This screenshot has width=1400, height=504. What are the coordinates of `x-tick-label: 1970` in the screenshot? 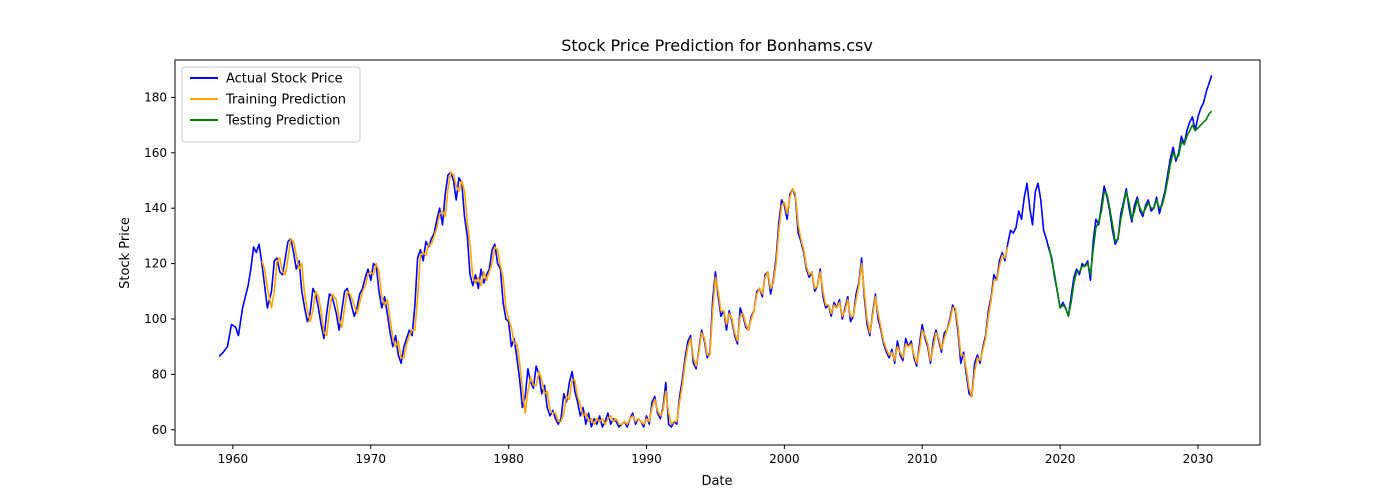 It's located at (370, 459).